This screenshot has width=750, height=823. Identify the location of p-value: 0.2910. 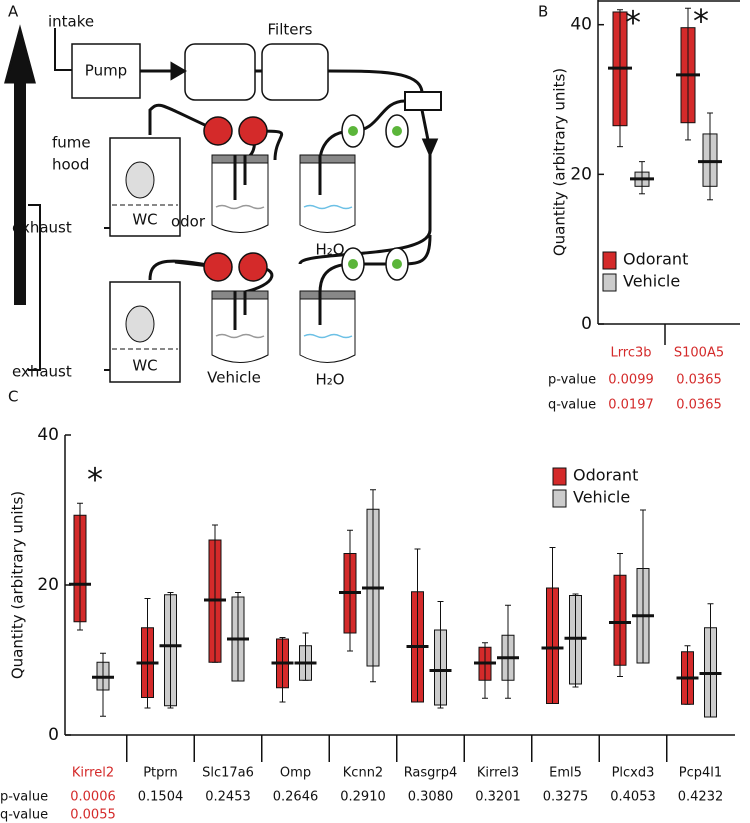
(363, 797).